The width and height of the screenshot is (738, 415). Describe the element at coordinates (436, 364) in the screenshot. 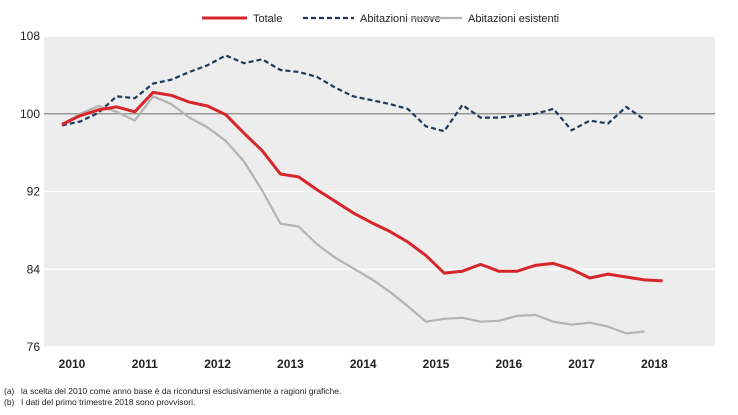

I see `x-tick-label: 2015` at that location.